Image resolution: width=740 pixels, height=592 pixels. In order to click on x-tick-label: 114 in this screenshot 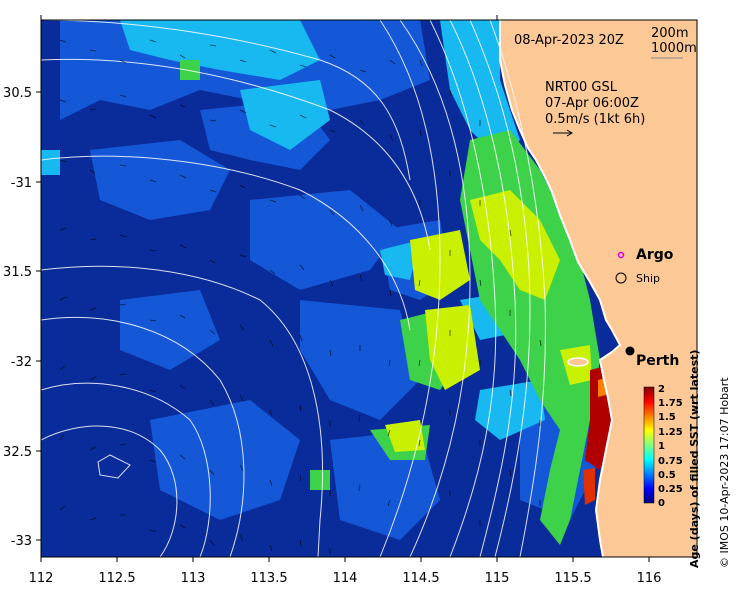, I will do `click(345, 578)`.